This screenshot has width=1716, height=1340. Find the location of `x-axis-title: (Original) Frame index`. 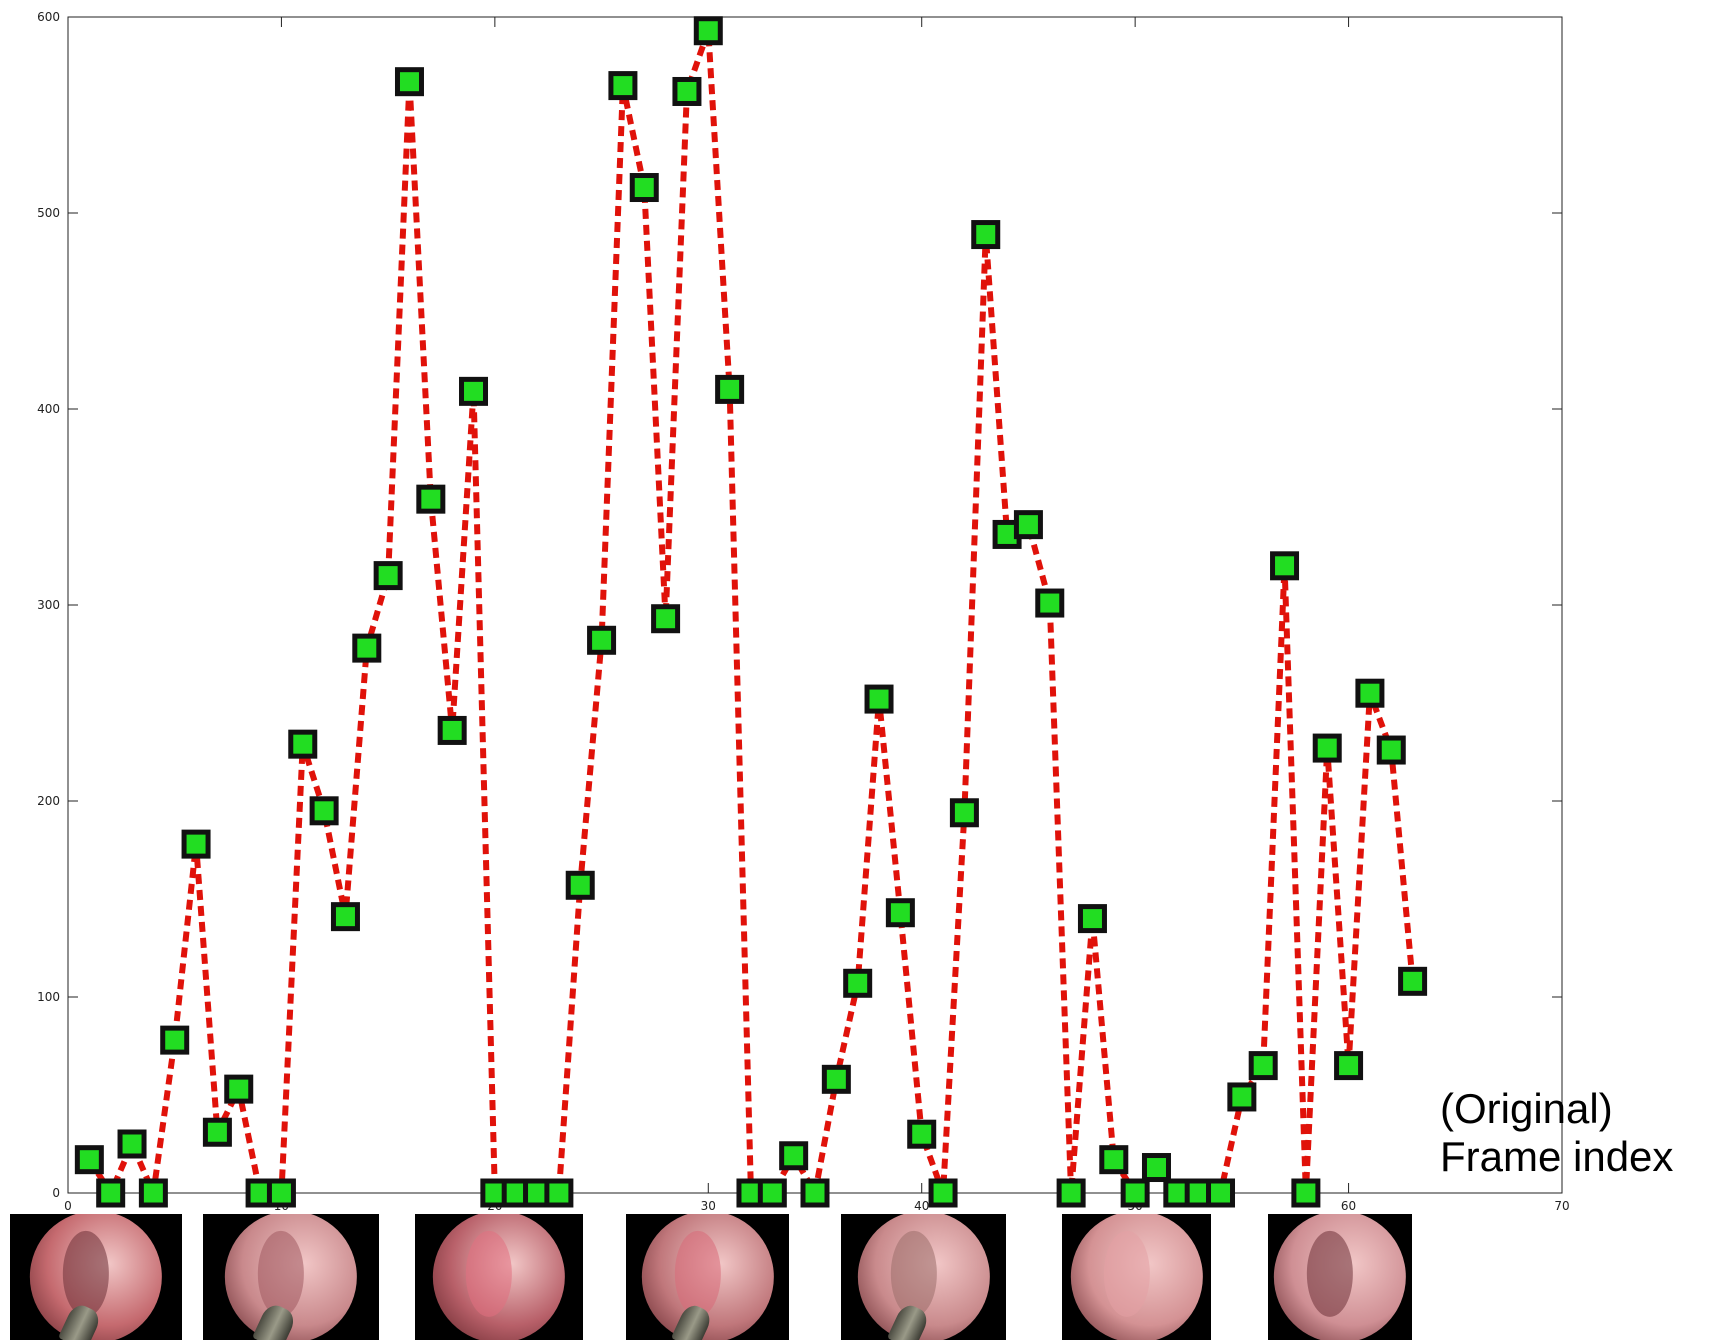

x-axis-title: (Original) Frame index is located at coordinates (1556, 1133).